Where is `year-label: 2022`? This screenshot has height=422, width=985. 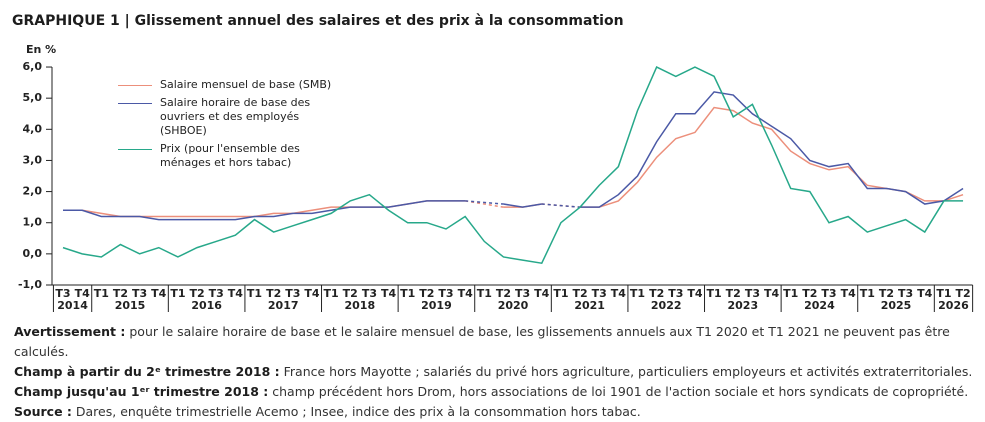
year-label: 2022 is located at coordinates (666, 305).